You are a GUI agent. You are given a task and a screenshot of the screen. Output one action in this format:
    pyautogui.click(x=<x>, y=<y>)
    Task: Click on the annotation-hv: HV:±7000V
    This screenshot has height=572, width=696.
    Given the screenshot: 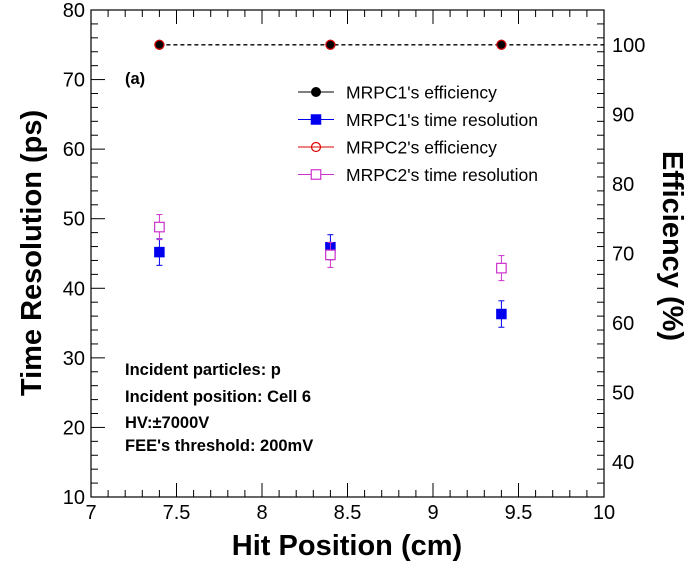 What is the action you would take?
    pyautogui.click(x=167, y=423)
    